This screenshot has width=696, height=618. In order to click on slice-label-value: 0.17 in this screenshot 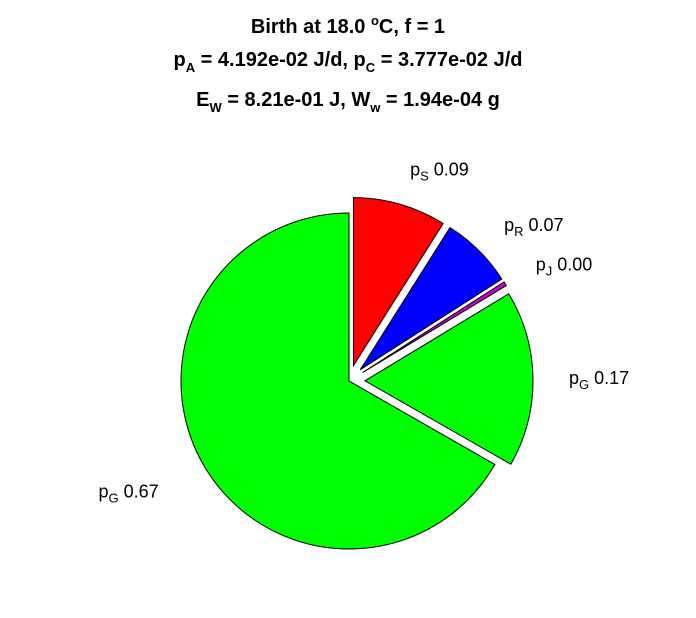, I will do `click(609, 378)`.